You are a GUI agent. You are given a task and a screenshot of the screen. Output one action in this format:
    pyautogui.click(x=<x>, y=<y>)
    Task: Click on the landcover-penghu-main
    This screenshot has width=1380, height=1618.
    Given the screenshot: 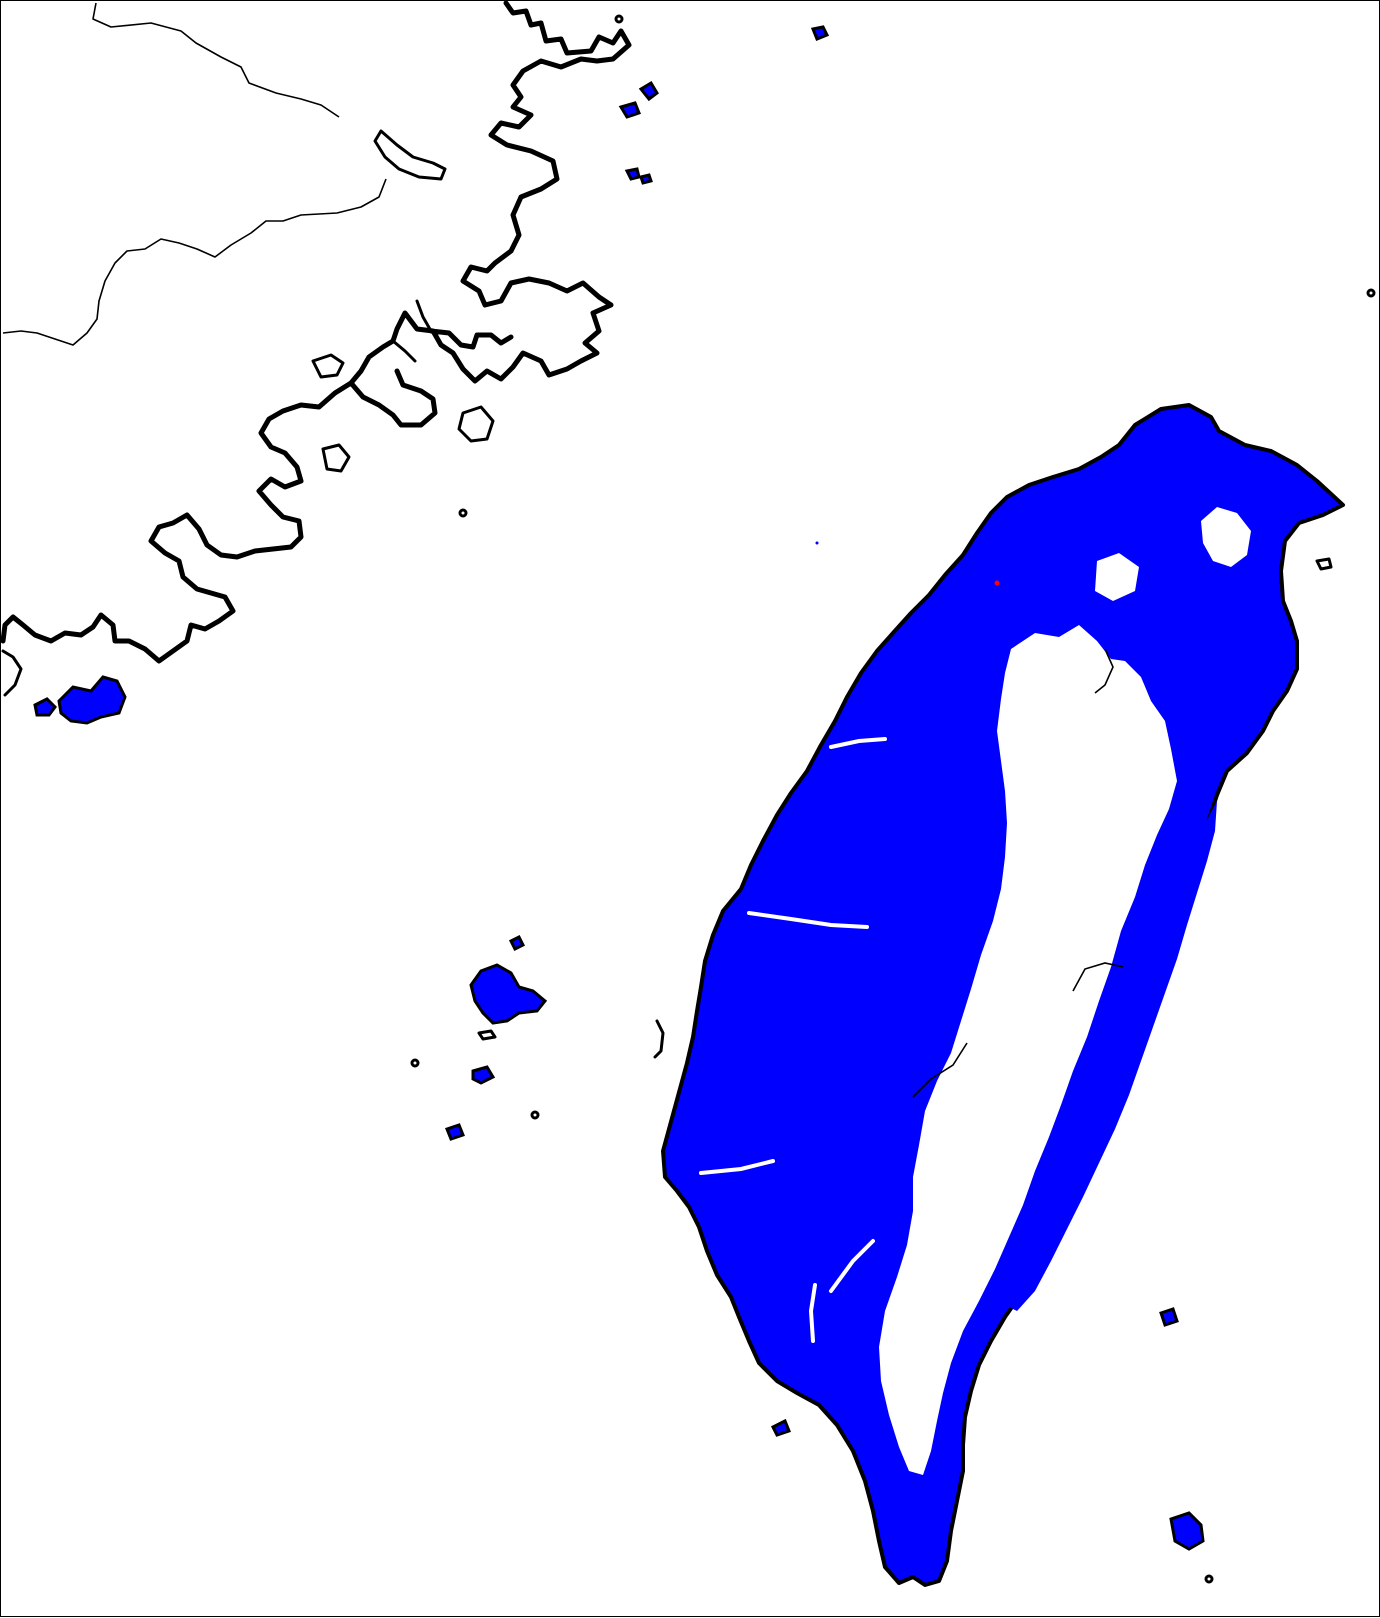 What is the action you would take?
    pyautogui.click(x=508, y=994)
    